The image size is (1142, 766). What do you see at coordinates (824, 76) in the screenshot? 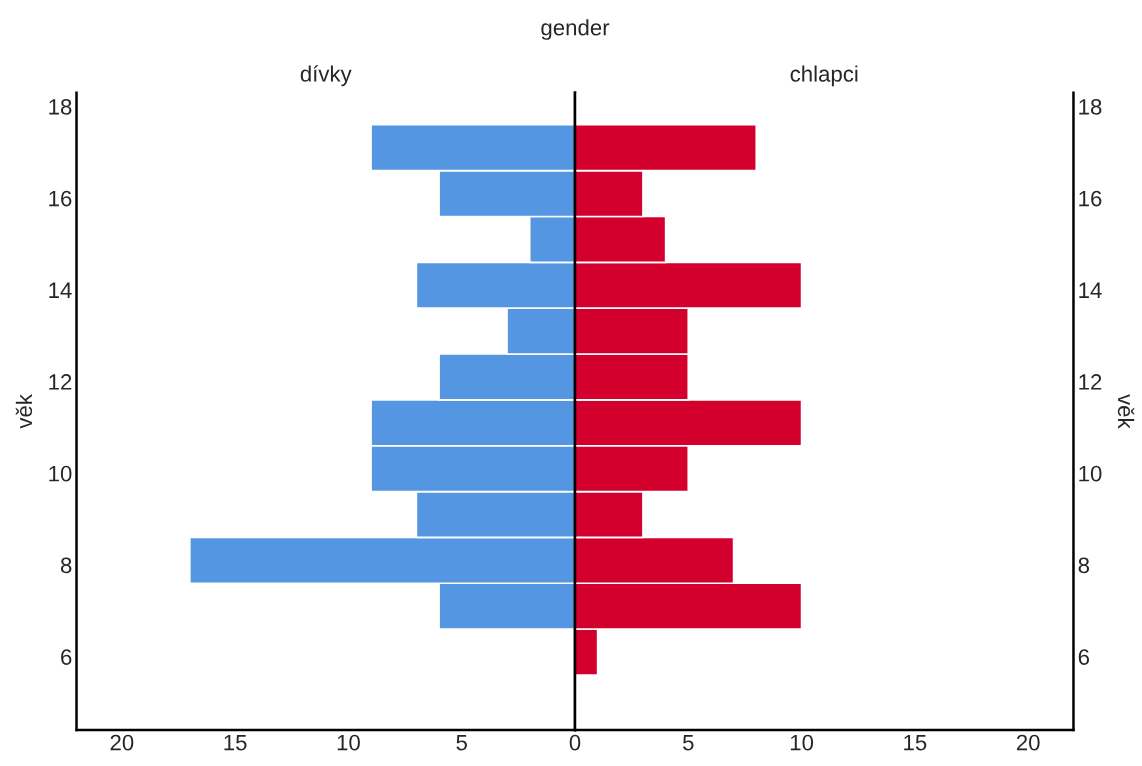
I see `chart-subtitle: chlapci` at bounding box center [824, 76].